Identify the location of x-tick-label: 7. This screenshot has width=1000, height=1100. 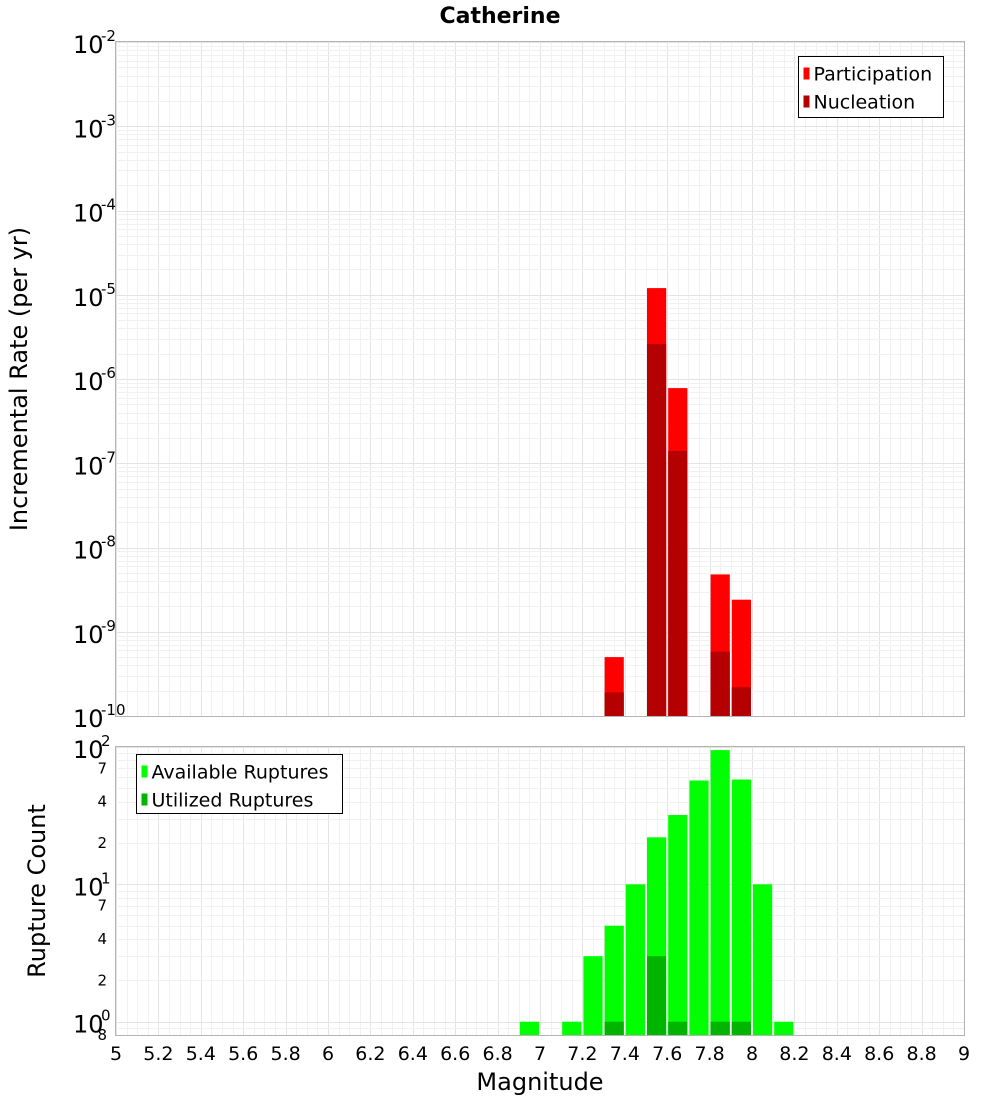
(540, 1054).